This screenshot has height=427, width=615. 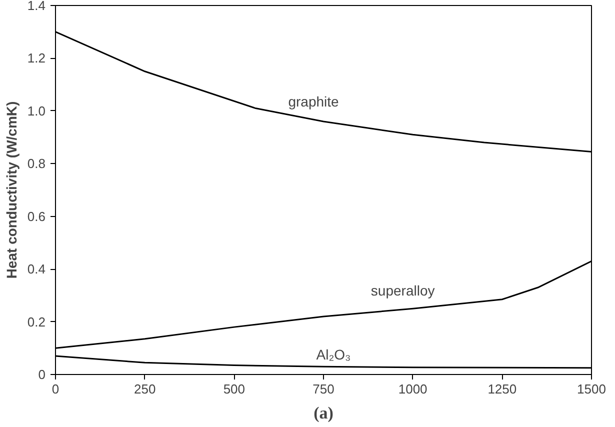 What do you see at coordinates (591, 389) in the screenshot?
I see `x-tick-label: 1500` at bounding box center [591, 389].